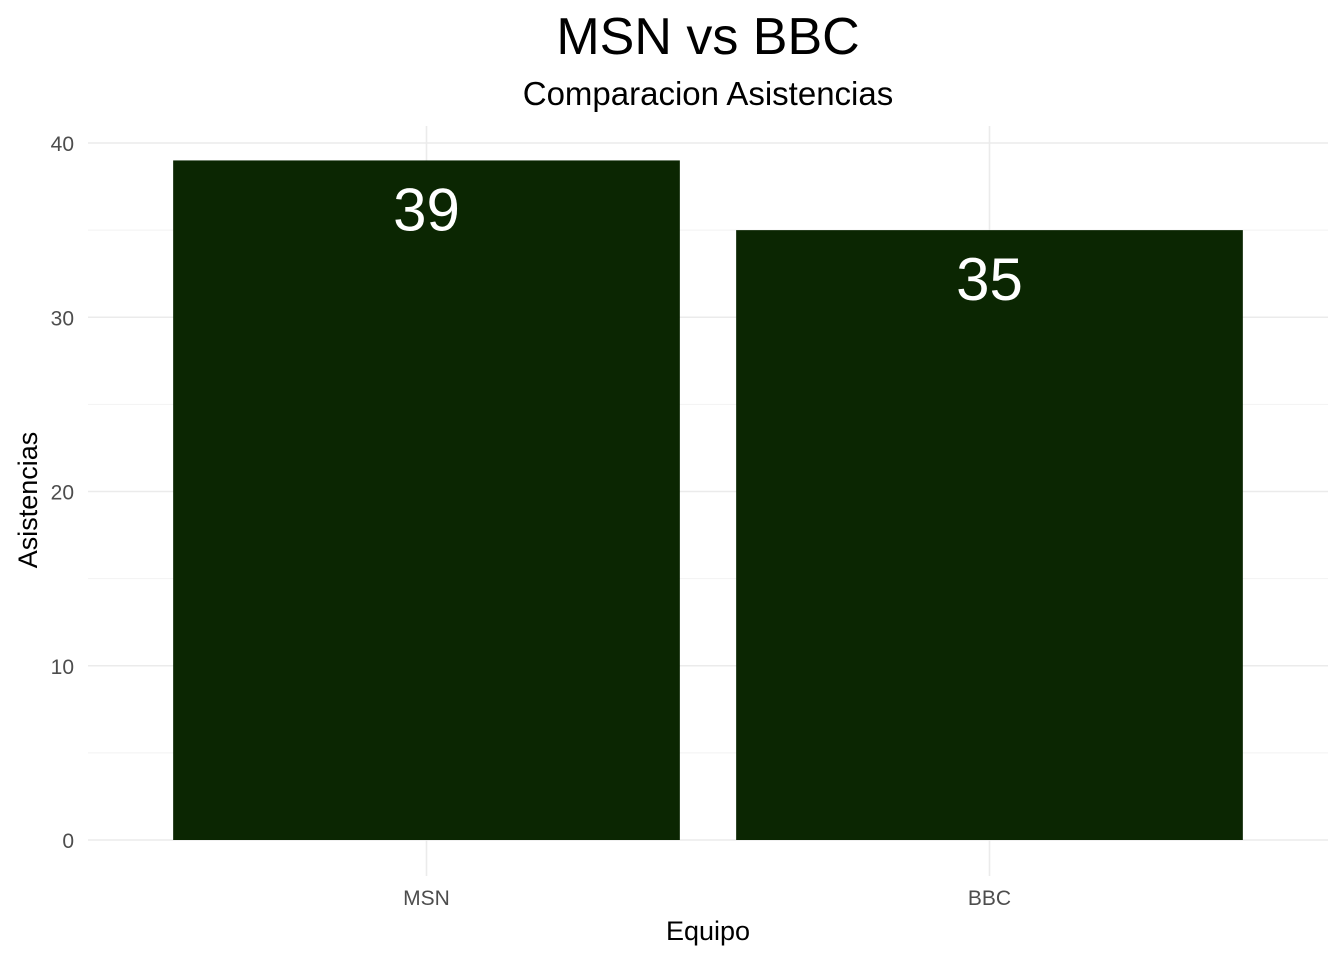  Describe the element at coordinates (62, 667) in the screenshot. I see `y-tick-label: 10` at that location.